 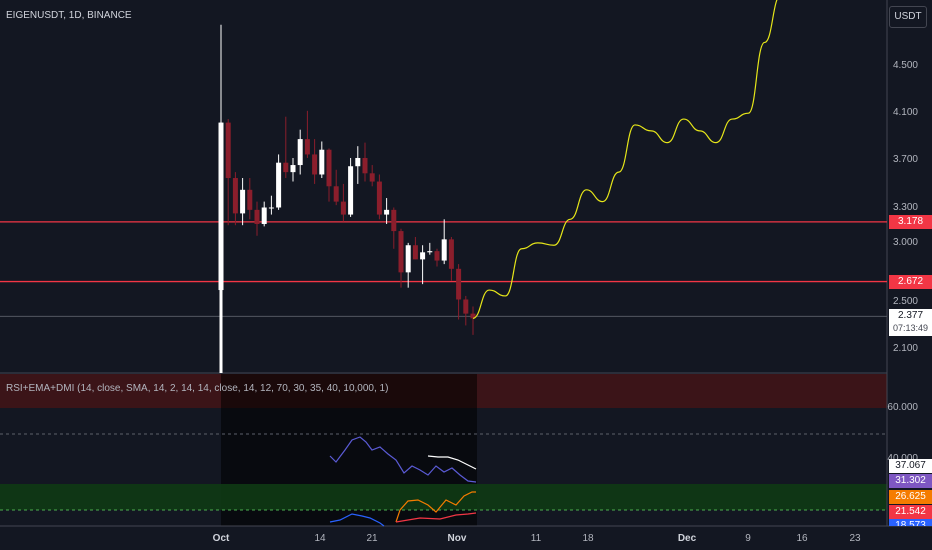 What do you see at coordinates (905, 65) in the screenshot?
I see `price-tick-label: 4.500` at bounding box center [905, 65].